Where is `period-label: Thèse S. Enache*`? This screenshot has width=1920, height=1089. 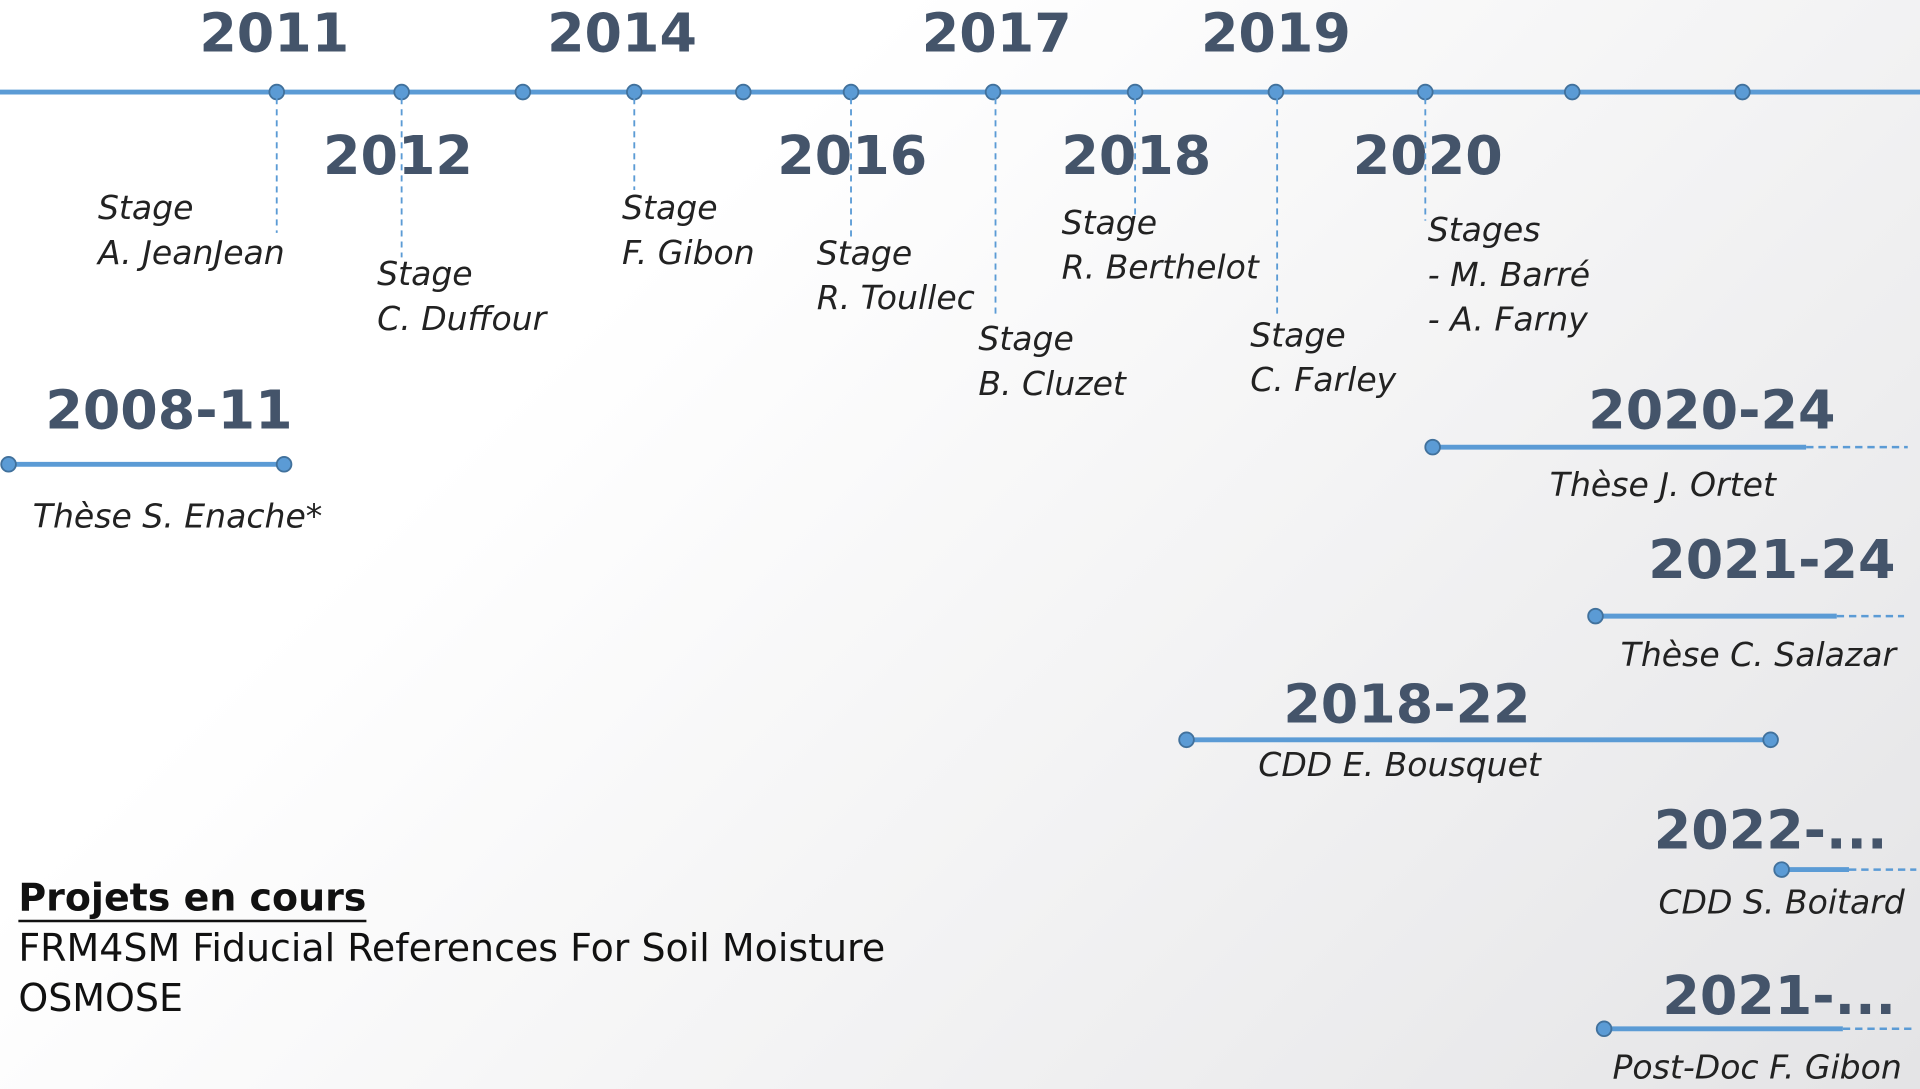 period-label: Thèse S. Enache* is located at coordinates (178, 516).